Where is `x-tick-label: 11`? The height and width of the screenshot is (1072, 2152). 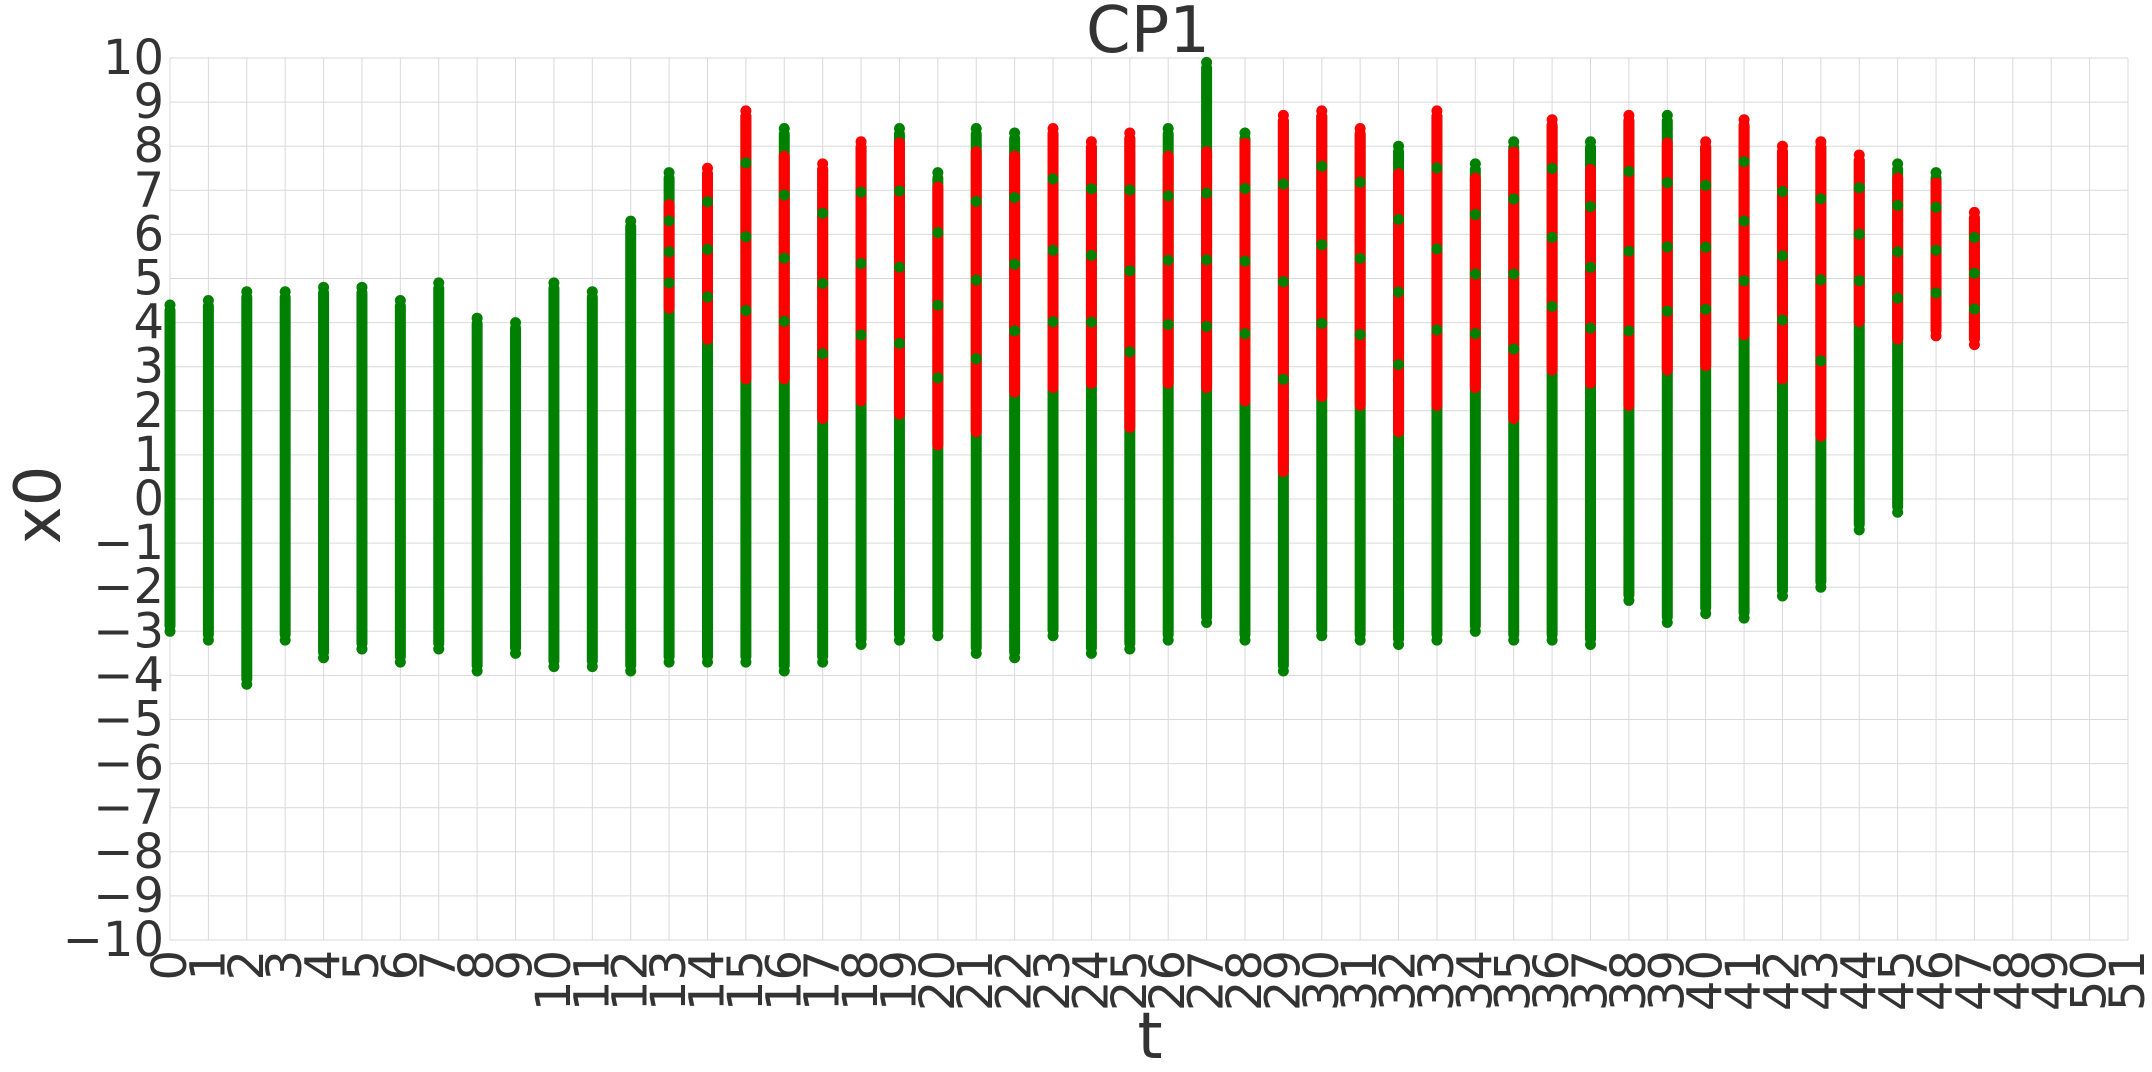
x-tick-label: 11 is located at coordinates (592, 980).